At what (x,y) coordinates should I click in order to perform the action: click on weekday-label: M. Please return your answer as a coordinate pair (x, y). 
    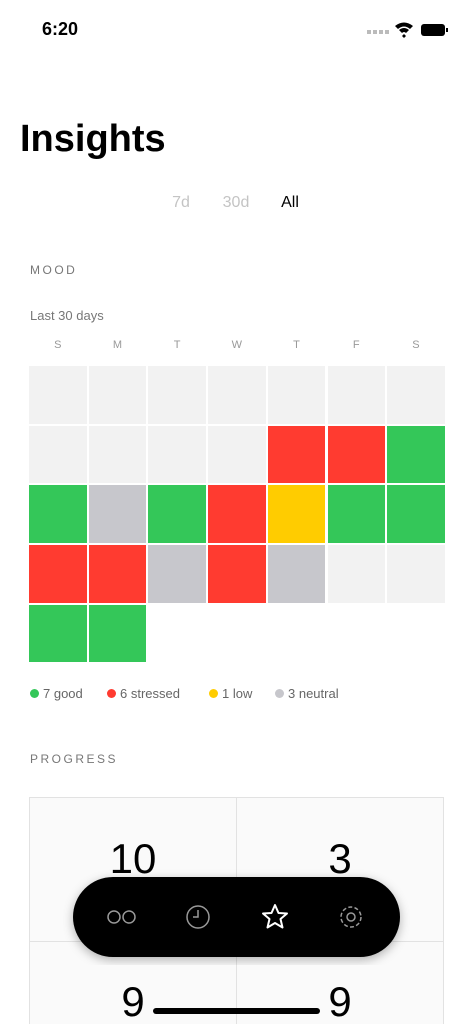
    Looking at the image, I should click on (117, 345).